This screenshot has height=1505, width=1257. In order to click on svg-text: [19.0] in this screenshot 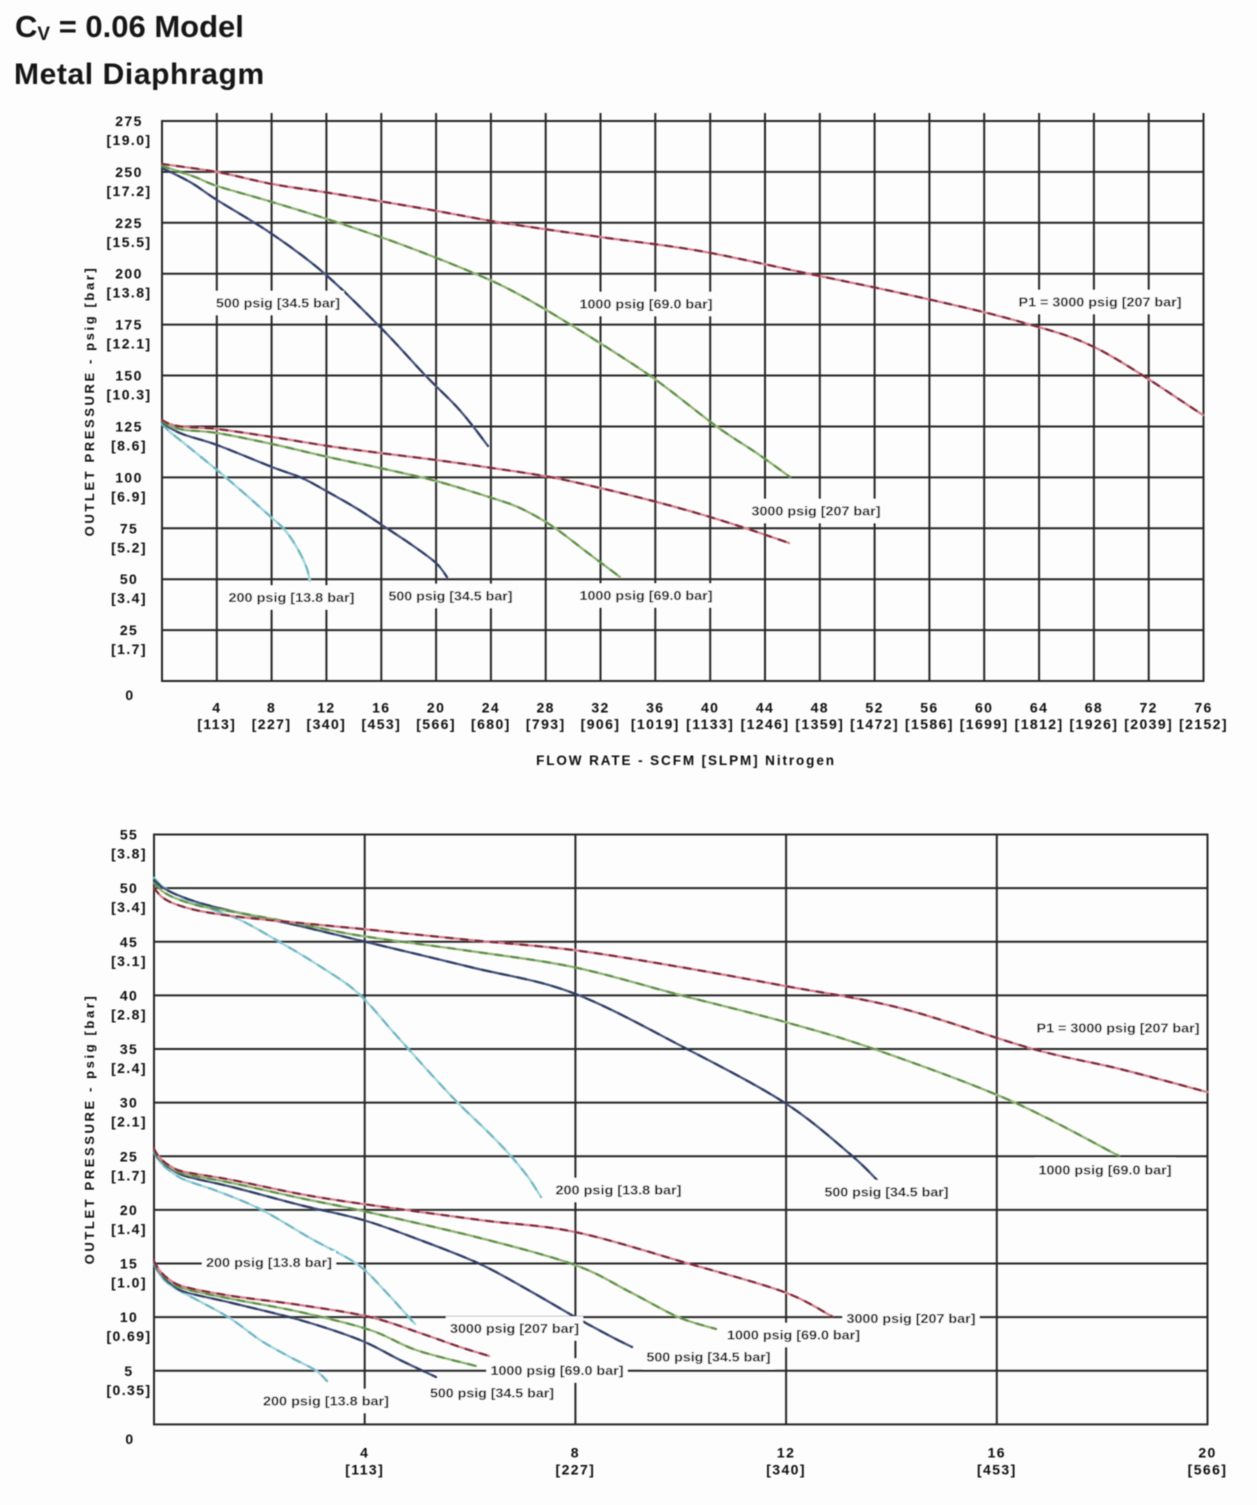, I will do `click(129, 140)`.